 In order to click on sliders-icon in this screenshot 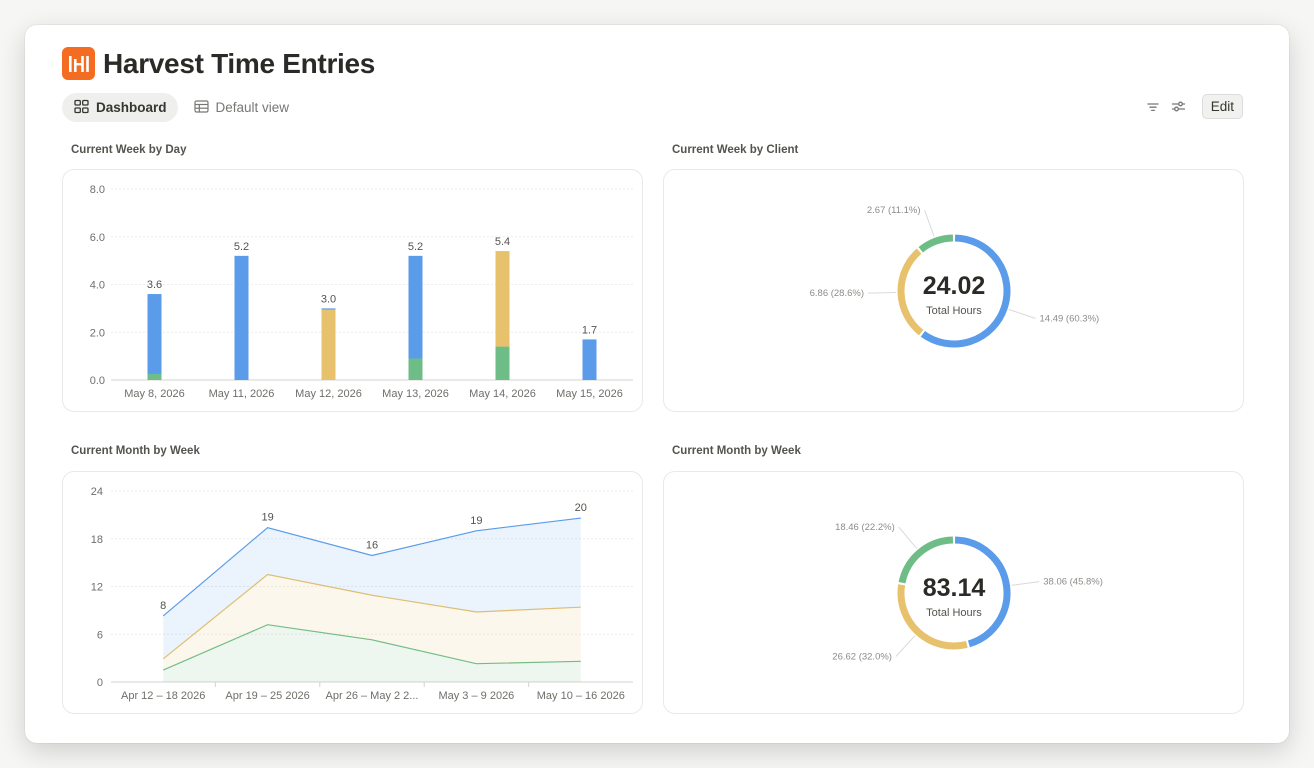, I will do `click(1179, 107)`.